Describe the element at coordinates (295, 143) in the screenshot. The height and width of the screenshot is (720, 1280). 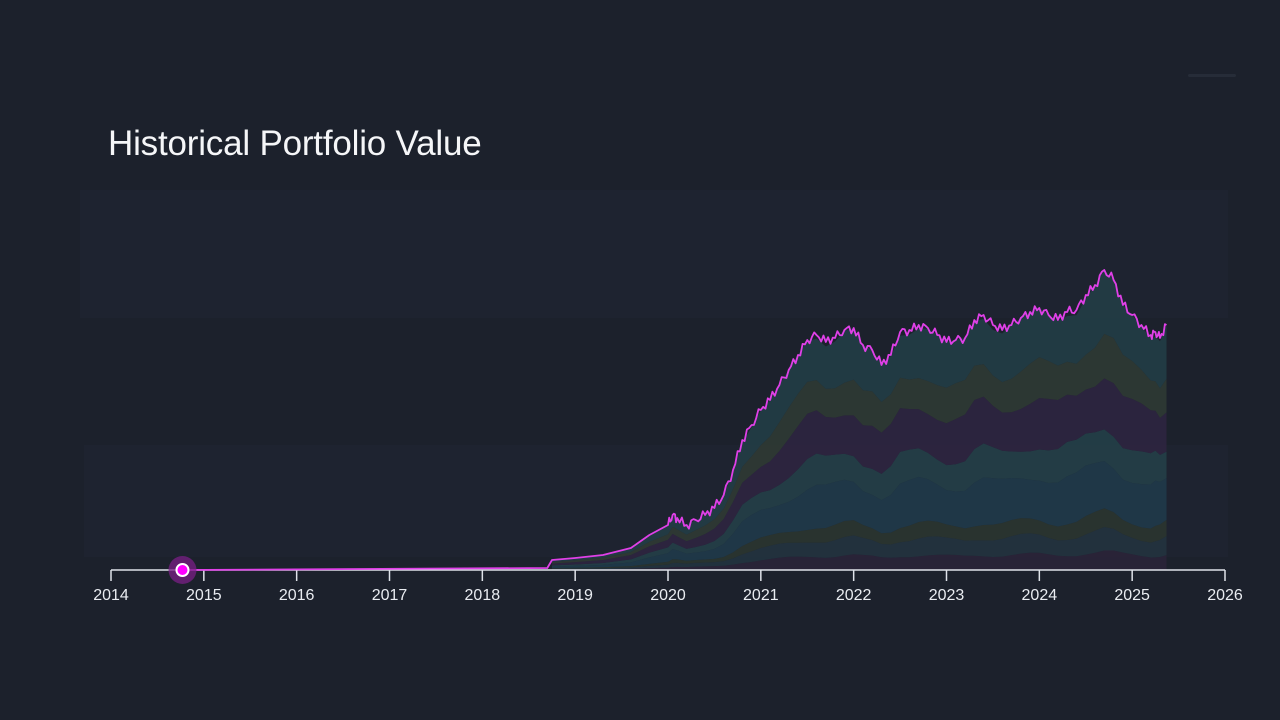
I see `chart-title: Historical Portfolio Value` at that location.